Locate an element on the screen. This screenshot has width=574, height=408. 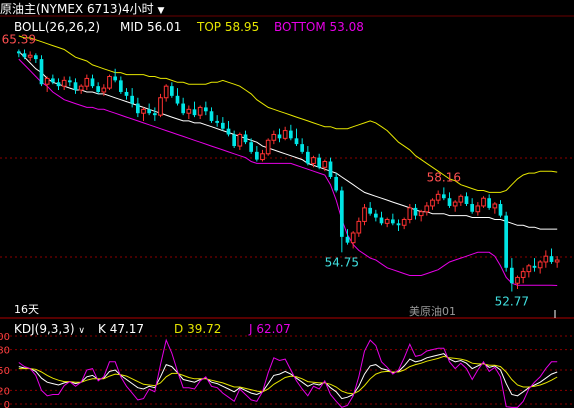
boll-legend: BOLL(26,26,2) is located at coordinates (57, 27).